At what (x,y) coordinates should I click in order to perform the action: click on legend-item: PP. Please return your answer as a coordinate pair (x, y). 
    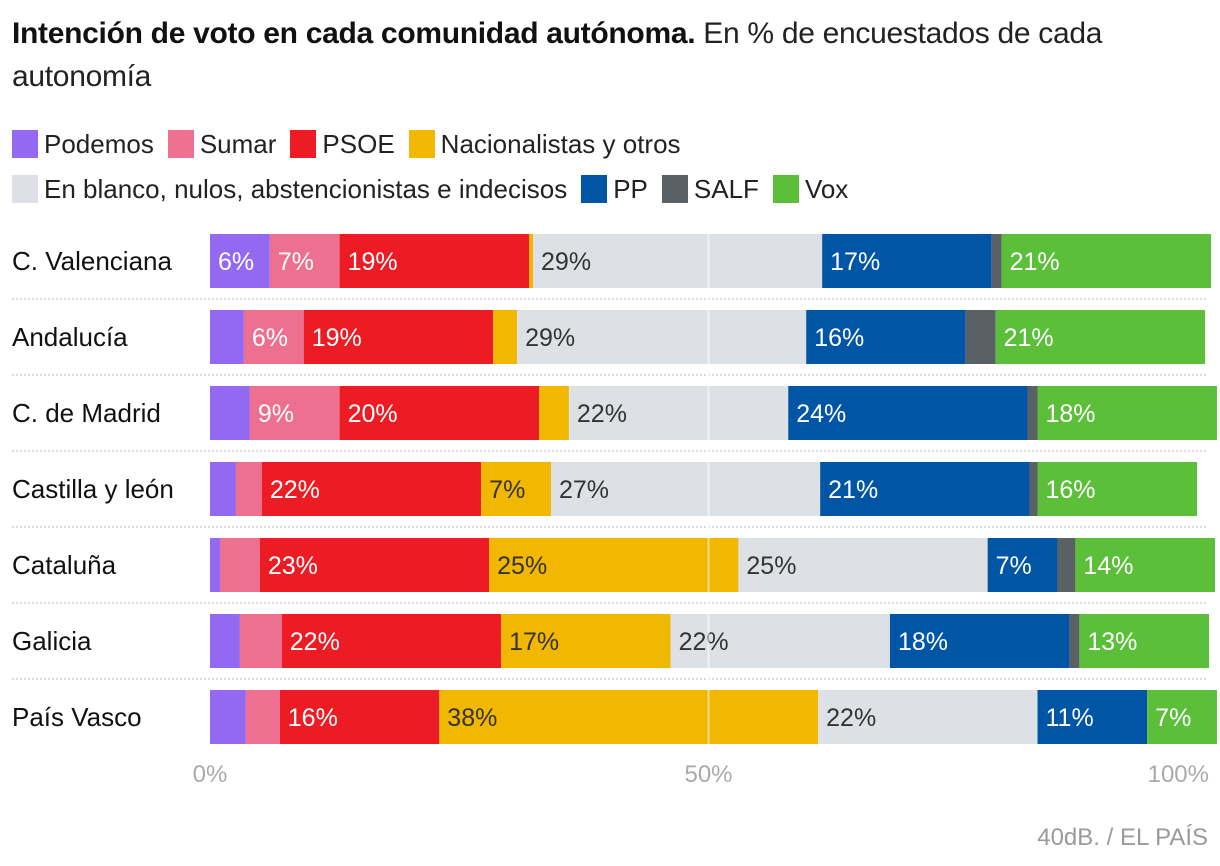
    Looking at the image, I should click on (614, 189).